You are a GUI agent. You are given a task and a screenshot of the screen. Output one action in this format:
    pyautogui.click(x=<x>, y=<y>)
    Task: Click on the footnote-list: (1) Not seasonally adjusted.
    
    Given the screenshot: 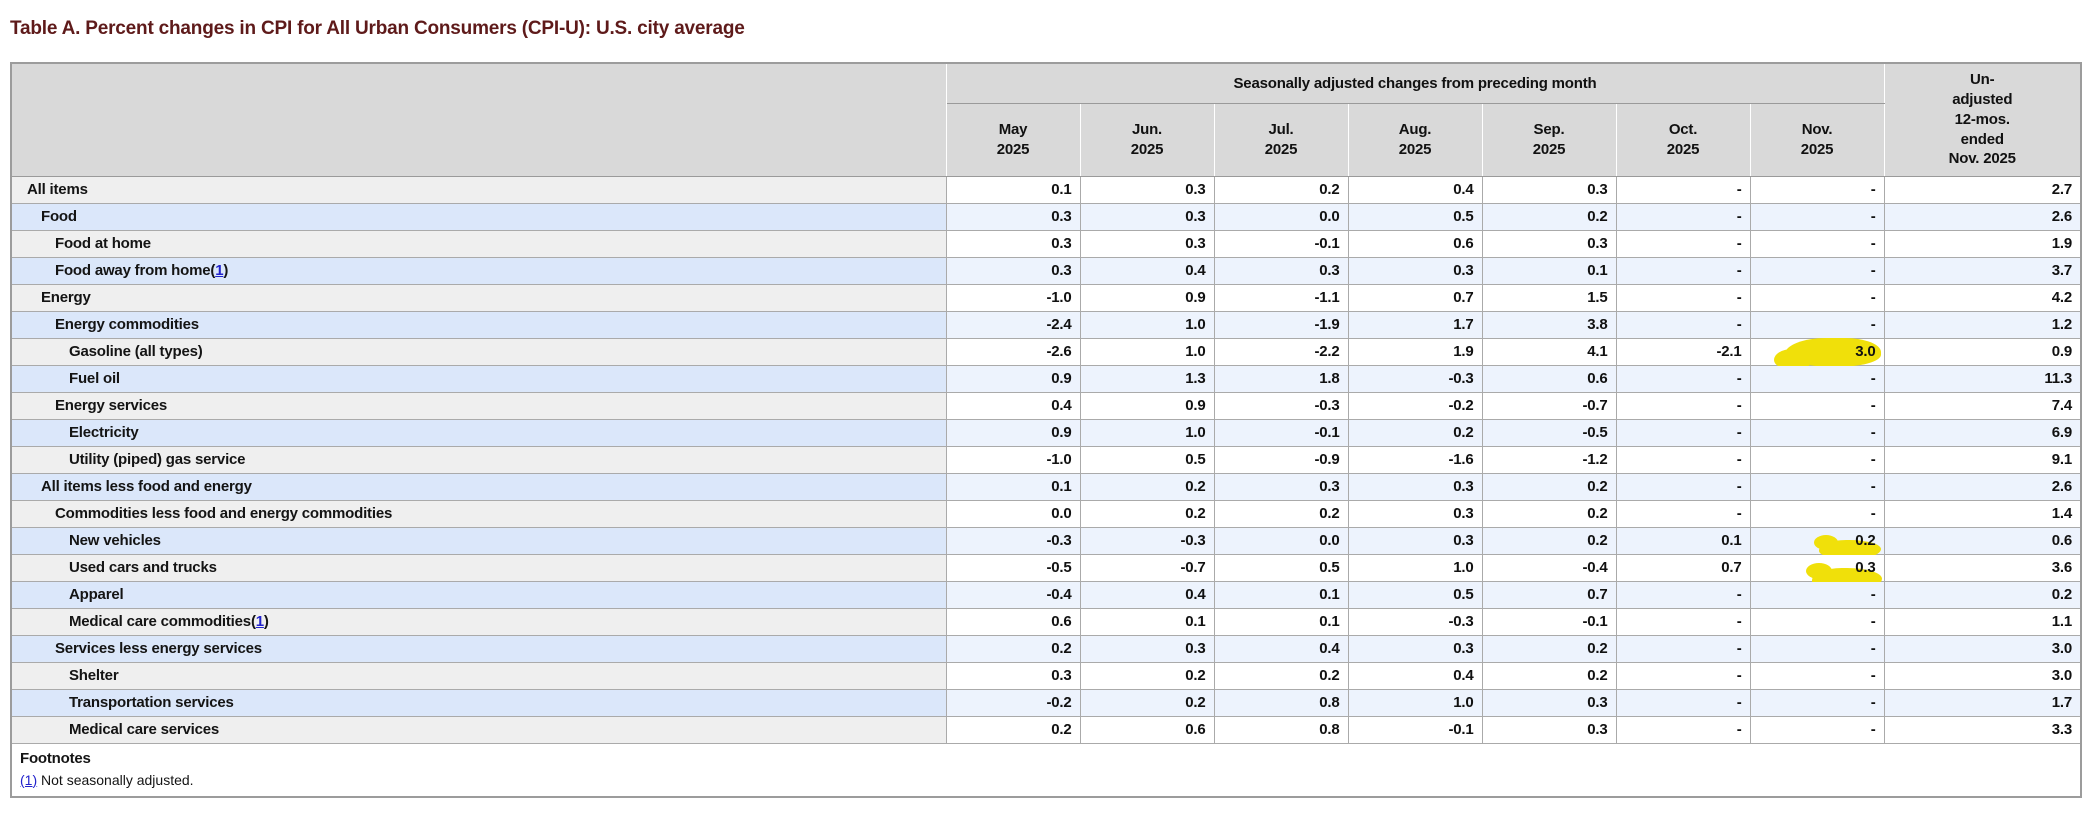 What is the action you would take?
    pyautogui.click(x=1046, y=780)
    